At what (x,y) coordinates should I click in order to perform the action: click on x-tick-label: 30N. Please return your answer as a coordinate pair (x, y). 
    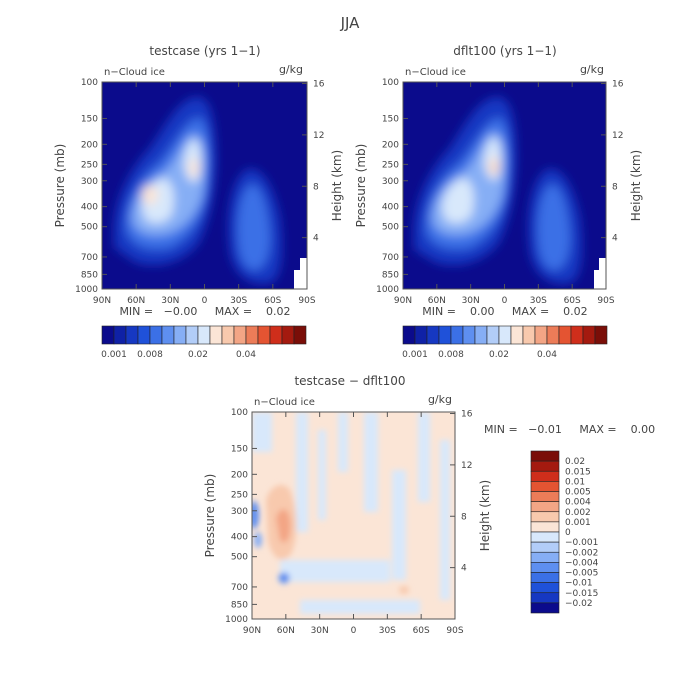
    Looking at the image, I should click on (170, 301).